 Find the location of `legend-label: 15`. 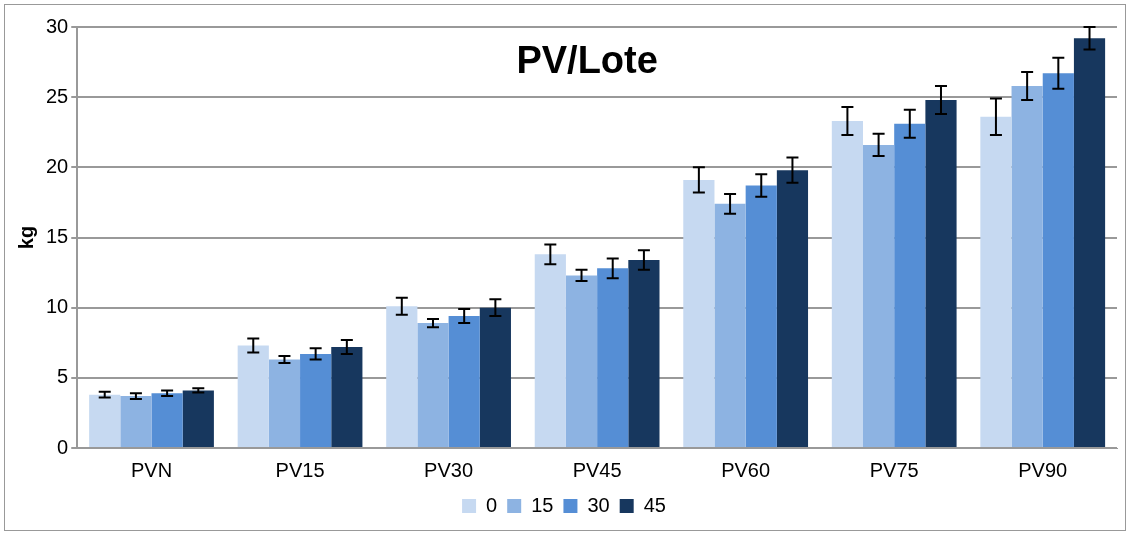

legend-label: 15 is located at coordinates (542, 504).